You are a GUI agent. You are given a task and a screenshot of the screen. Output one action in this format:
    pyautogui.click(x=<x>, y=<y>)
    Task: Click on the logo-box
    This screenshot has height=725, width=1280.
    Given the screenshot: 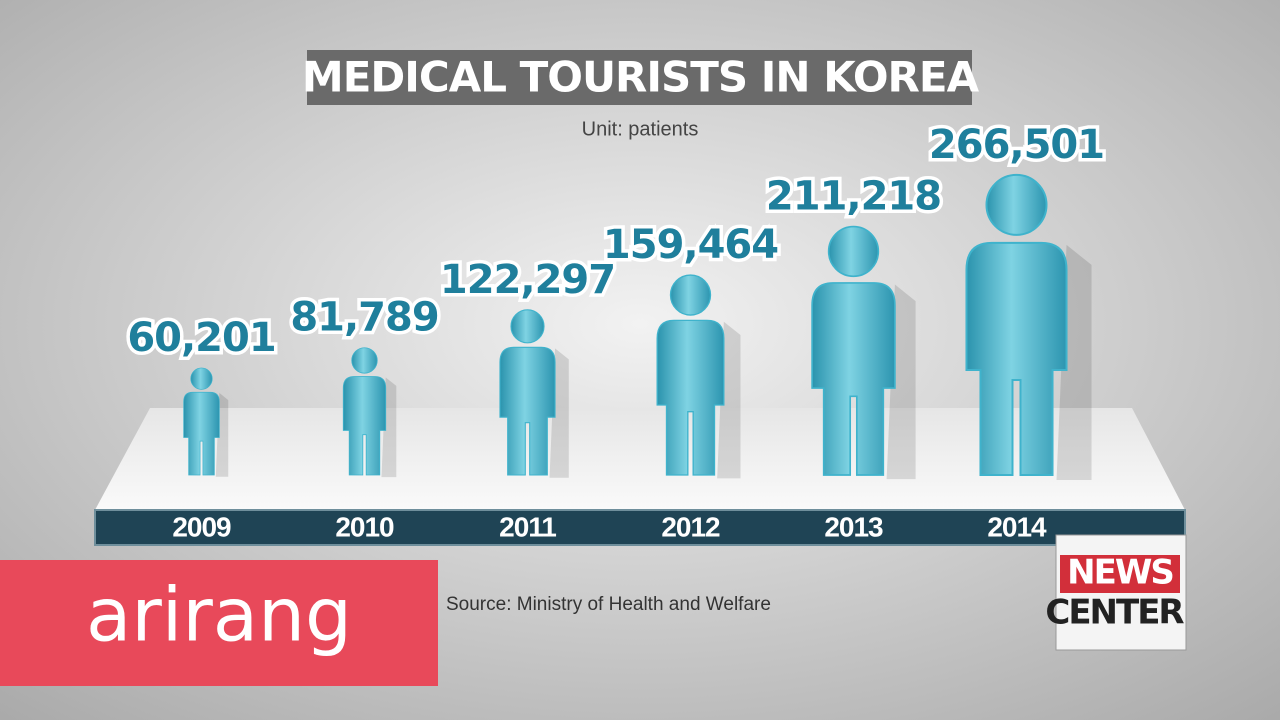 What is the action you would take?
    pyautogui.click(x=219, y=623)
    